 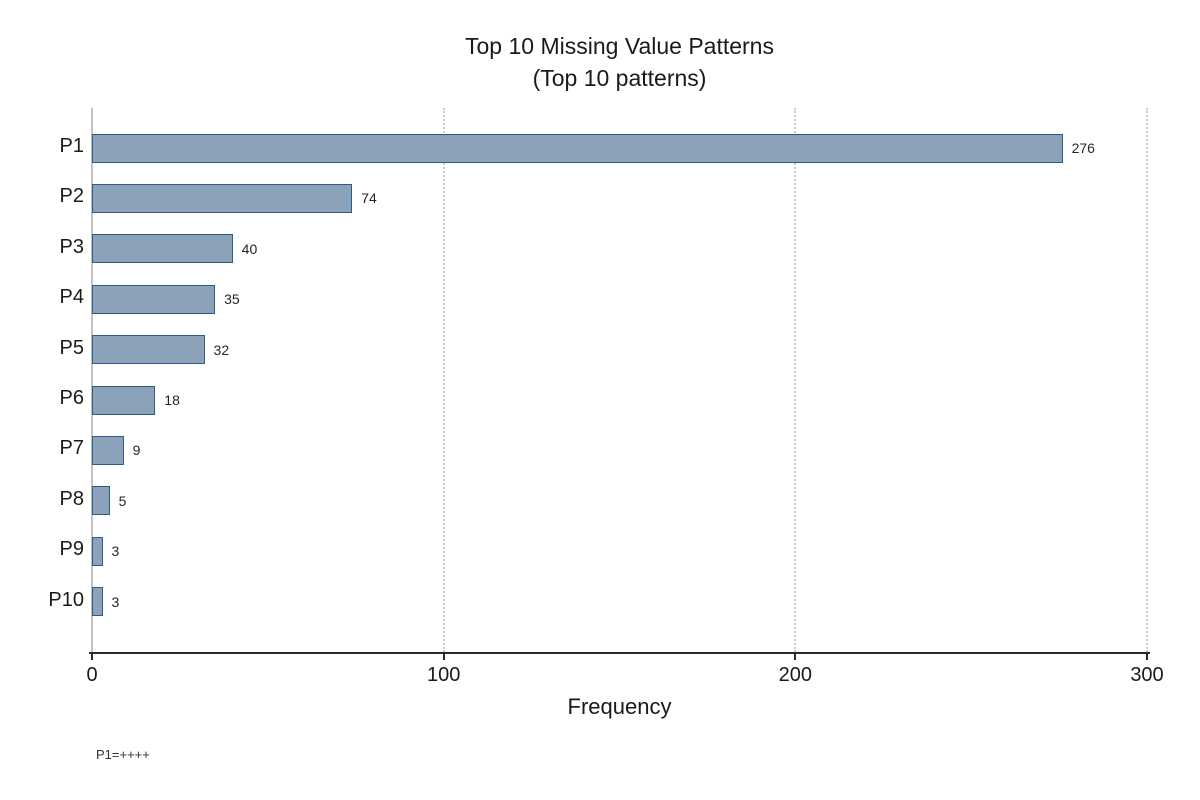 I want to click on x-axis-line, so click(x=619, y=653).